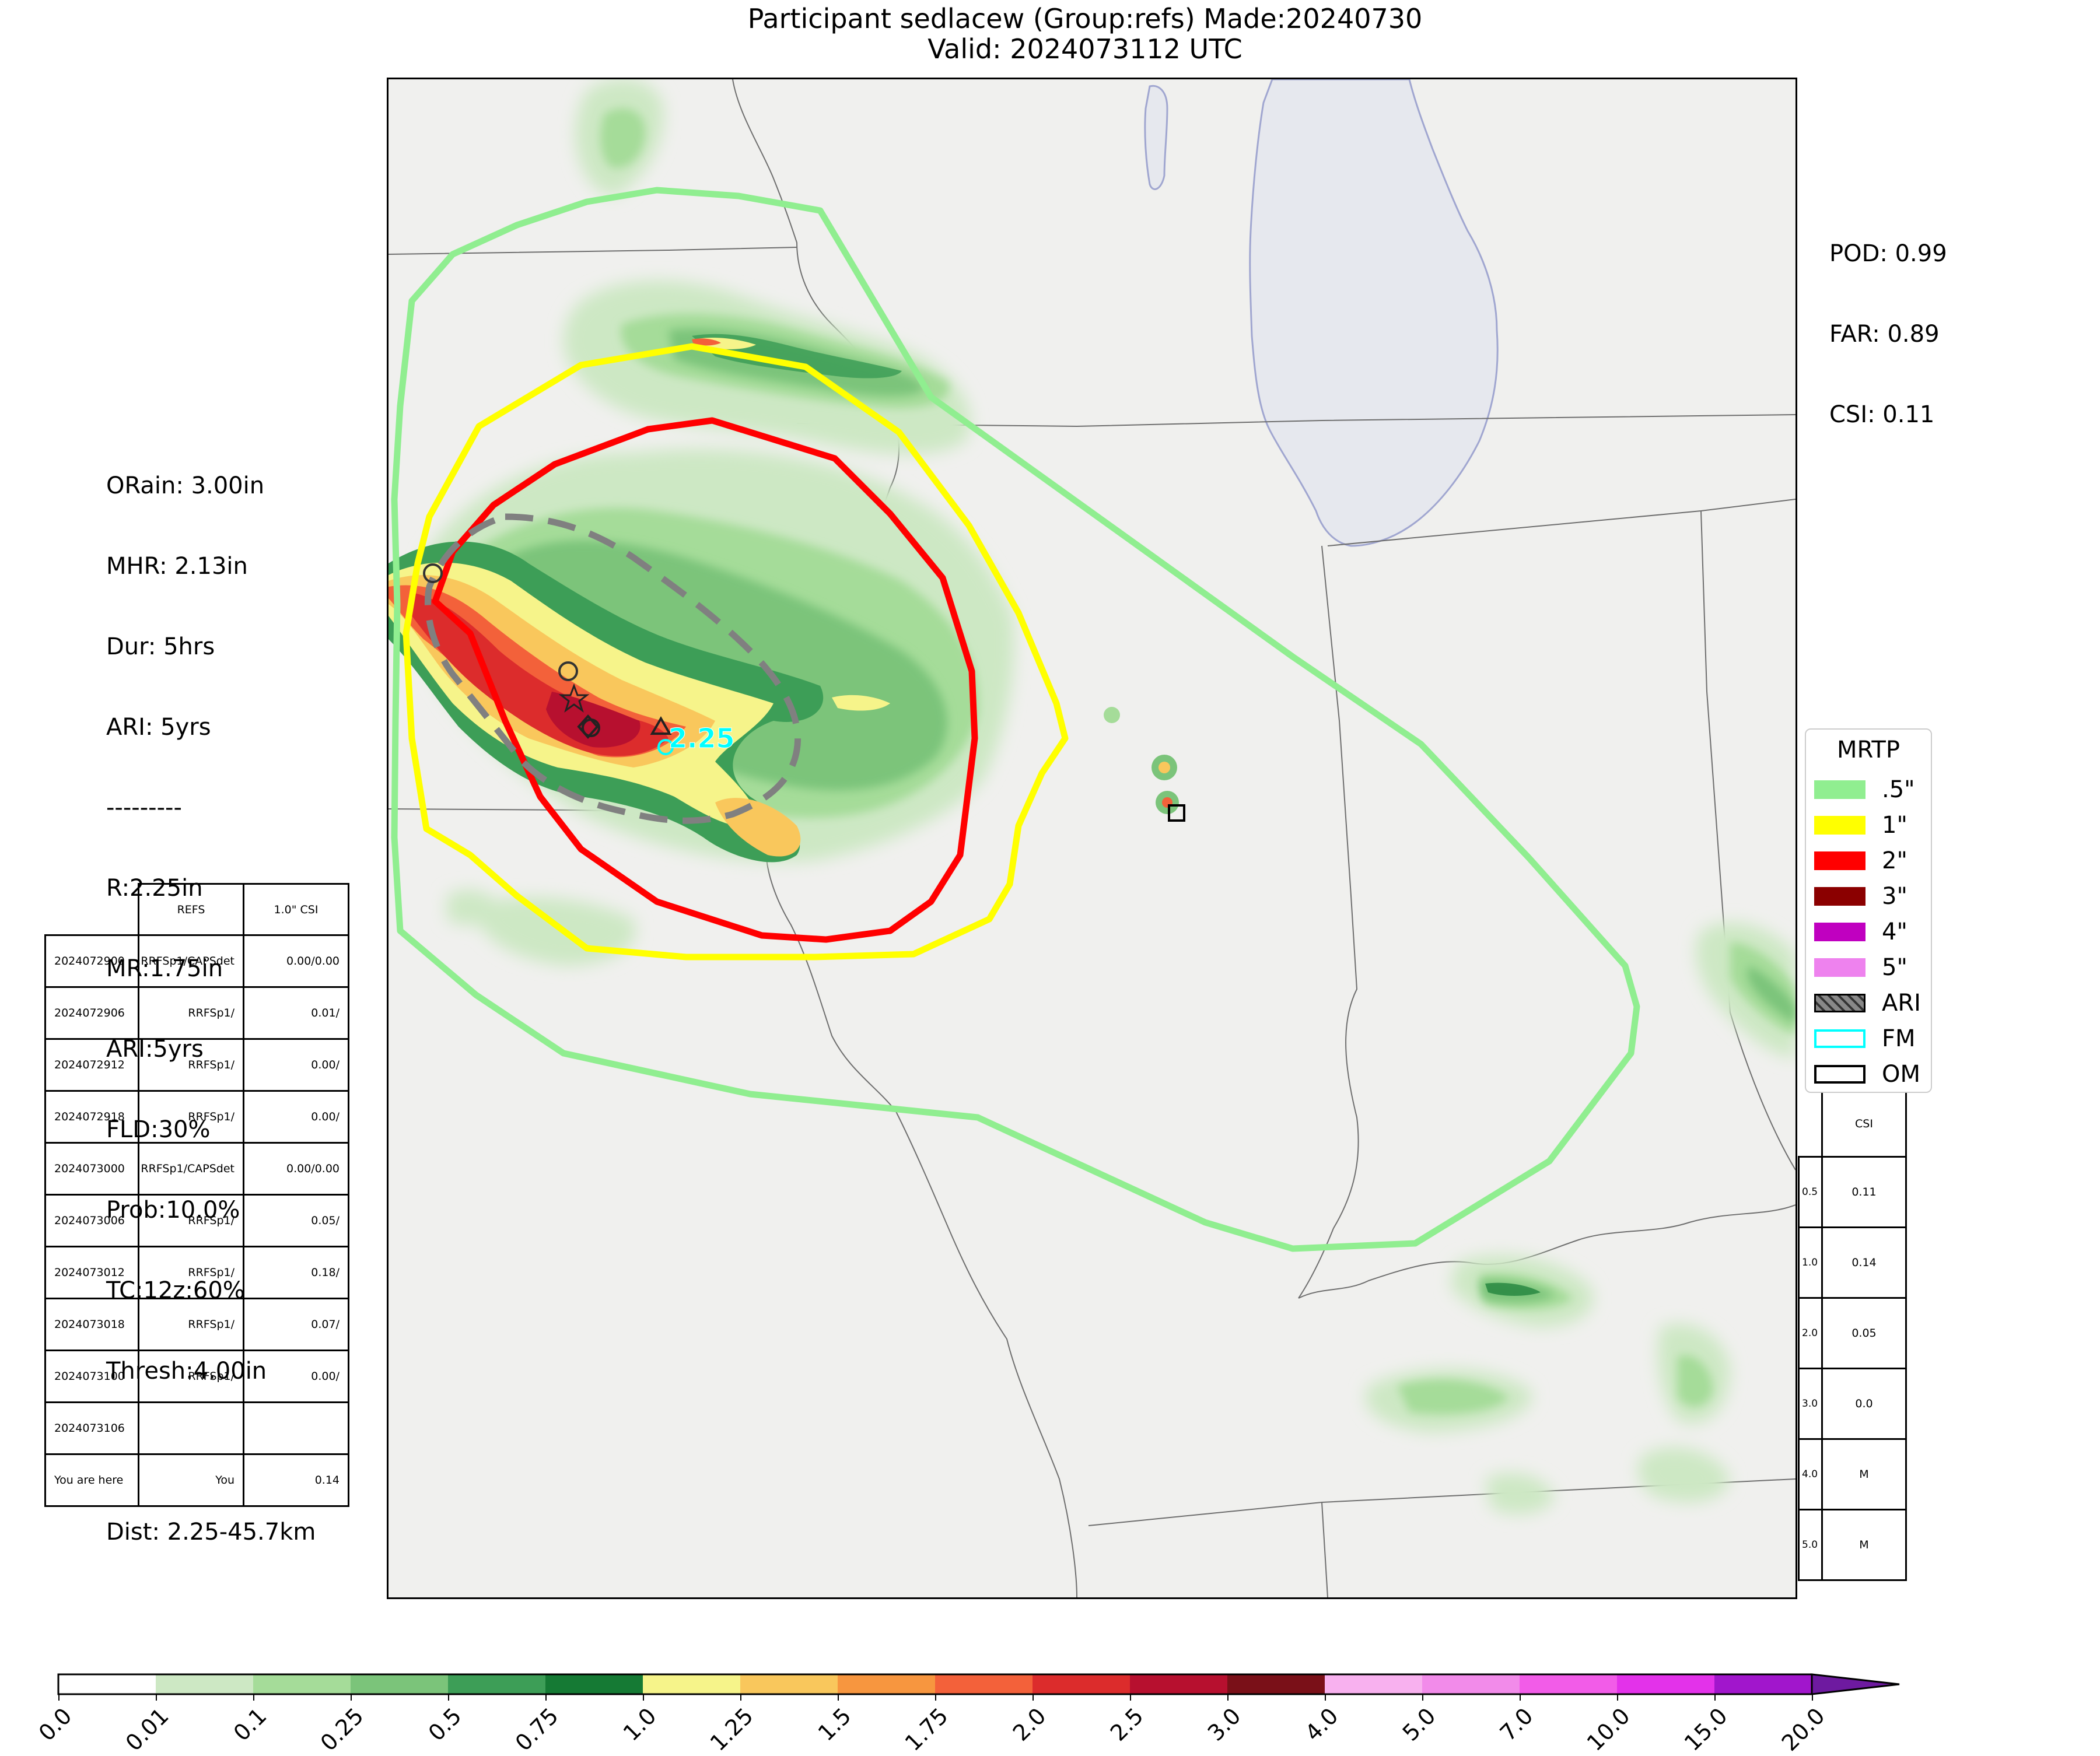 The image size is (2100, 1756). What do you see at coordinates (147, 1729) in the screenshot?
I see `colorbar-tick-label: 0.01` at bounding box center [147, 1729].